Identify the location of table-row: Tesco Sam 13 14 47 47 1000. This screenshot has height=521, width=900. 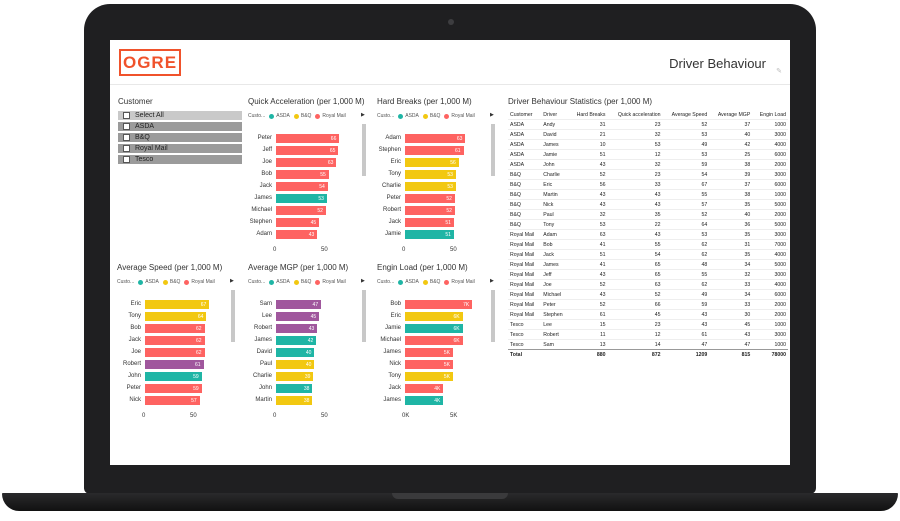
(648, 344).